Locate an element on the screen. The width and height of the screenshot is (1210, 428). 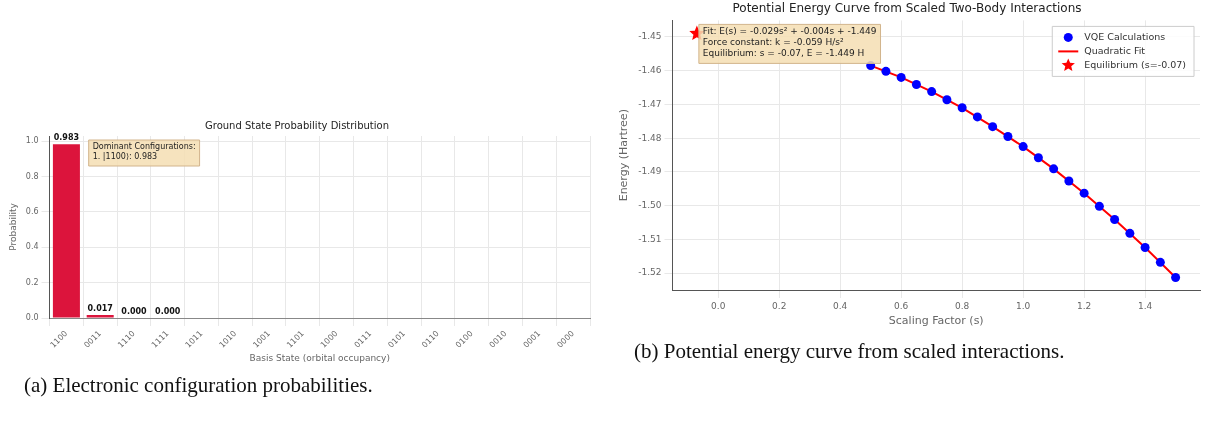
x-tick-label: 0.2 is located at coordinates (779, 305).